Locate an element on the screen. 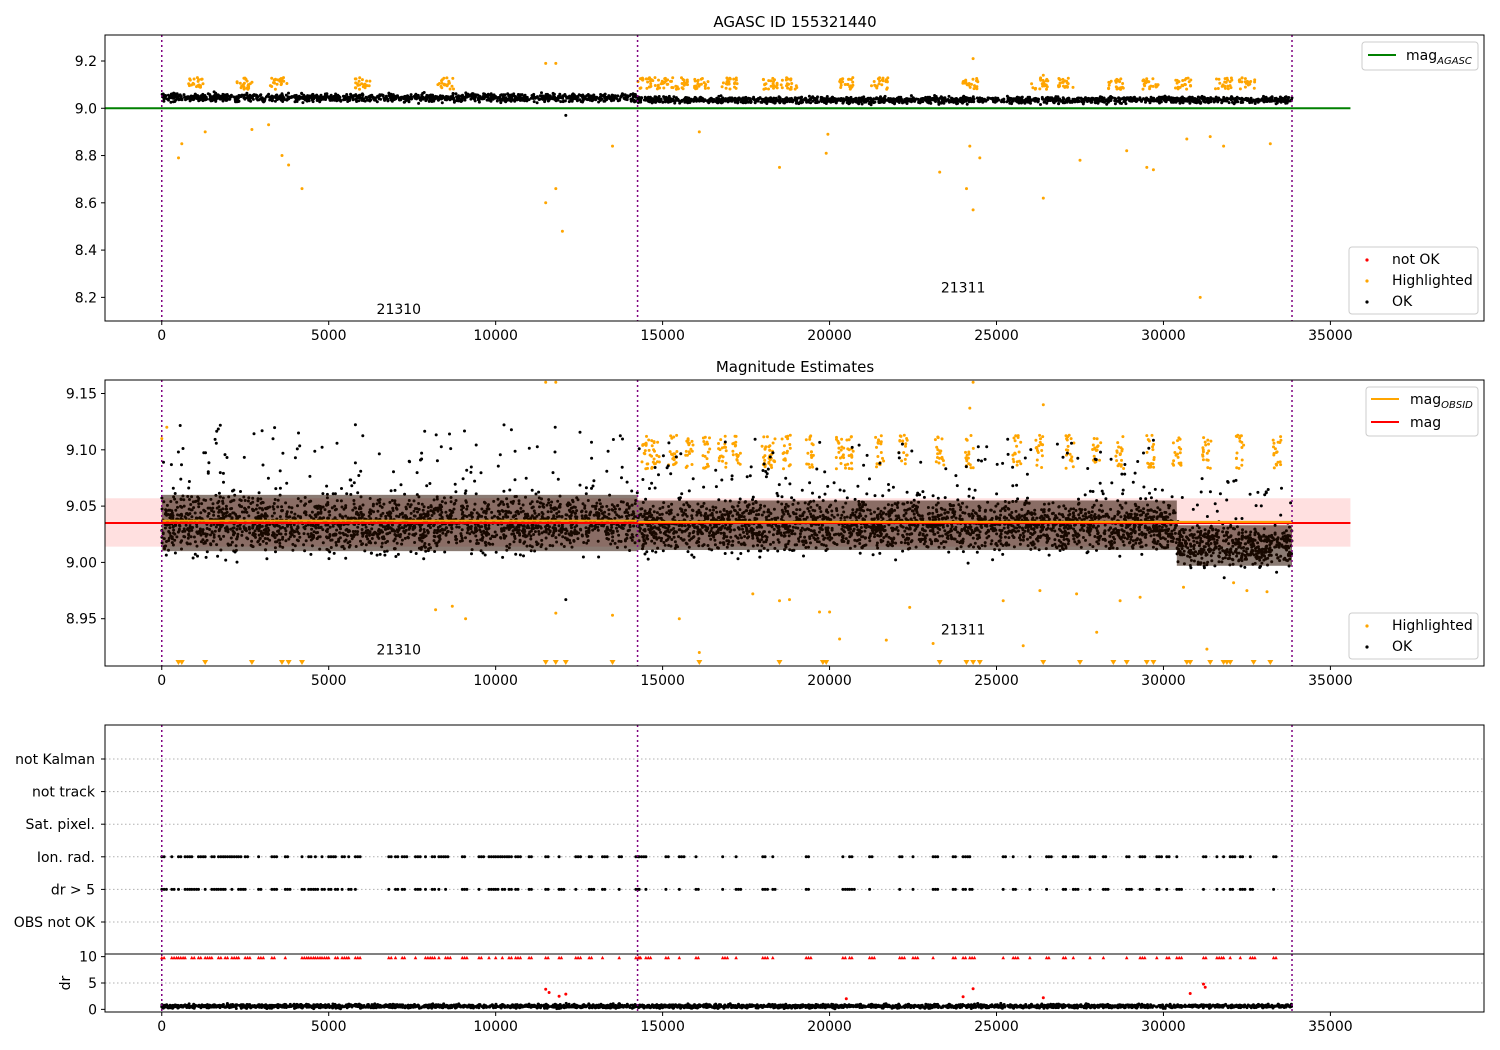 Image resolution: width=1500 pixels, height=1050 pixels. x-tick-label: 20000 is located at coordinates (829, 336).